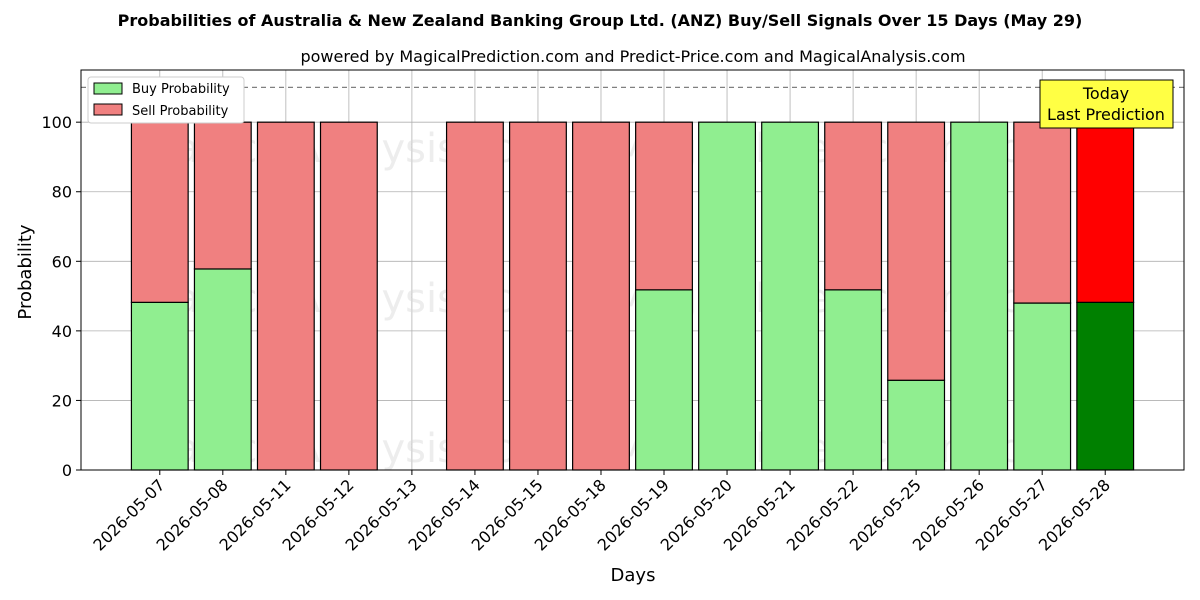 The width and height of the screenshot is (1200, 600). What do you see at coordinates (181, 89) in the screenshot?
I see `legend-buy-label: Buy Probability` at bounding box center [181, 89].